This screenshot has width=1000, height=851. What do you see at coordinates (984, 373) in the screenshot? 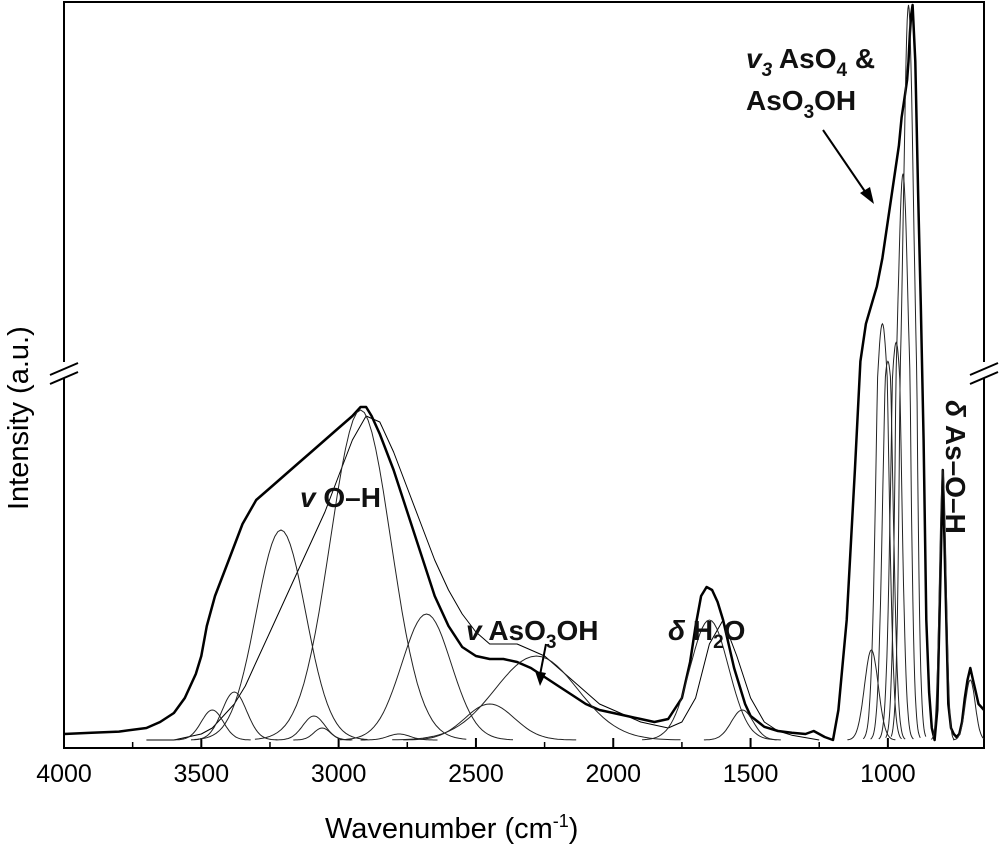
I see `y-axis-break-right` at bounding box center [984, 373].